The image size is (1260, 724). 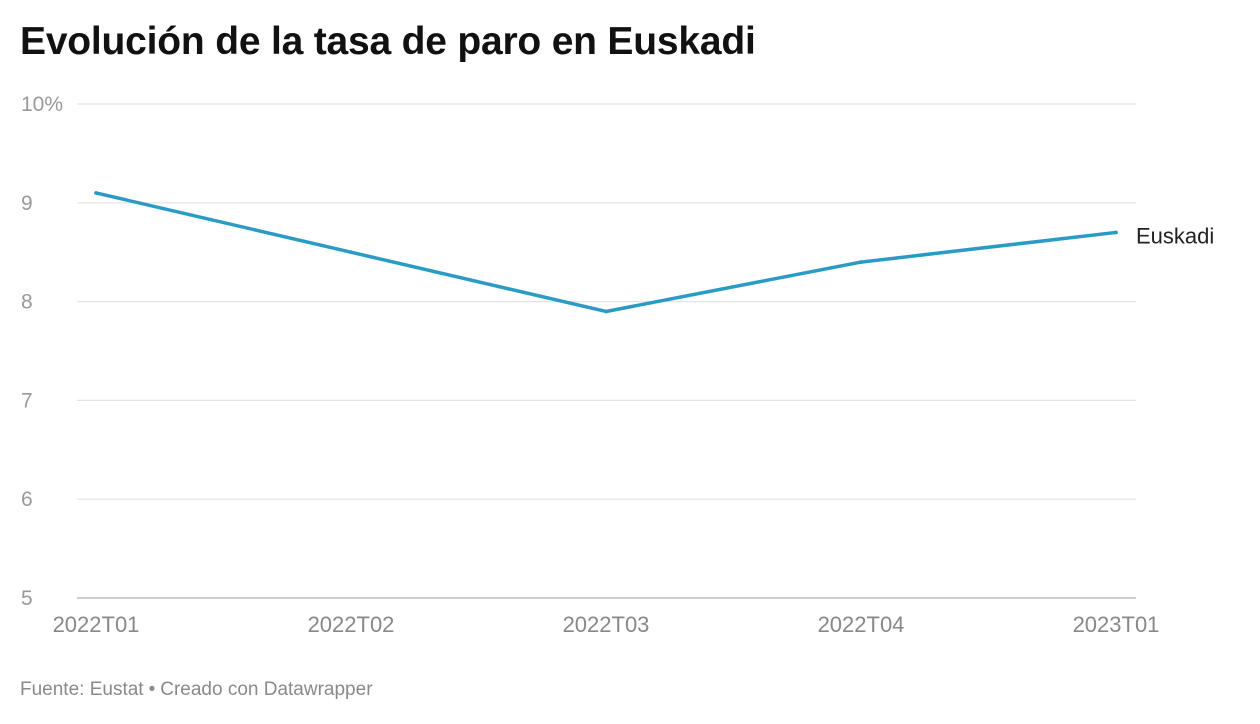 What do you see at coordinates (861, 624) in the screenshot?
I see `x-tick-label: 2022T04` at bounding box center [861, 624].